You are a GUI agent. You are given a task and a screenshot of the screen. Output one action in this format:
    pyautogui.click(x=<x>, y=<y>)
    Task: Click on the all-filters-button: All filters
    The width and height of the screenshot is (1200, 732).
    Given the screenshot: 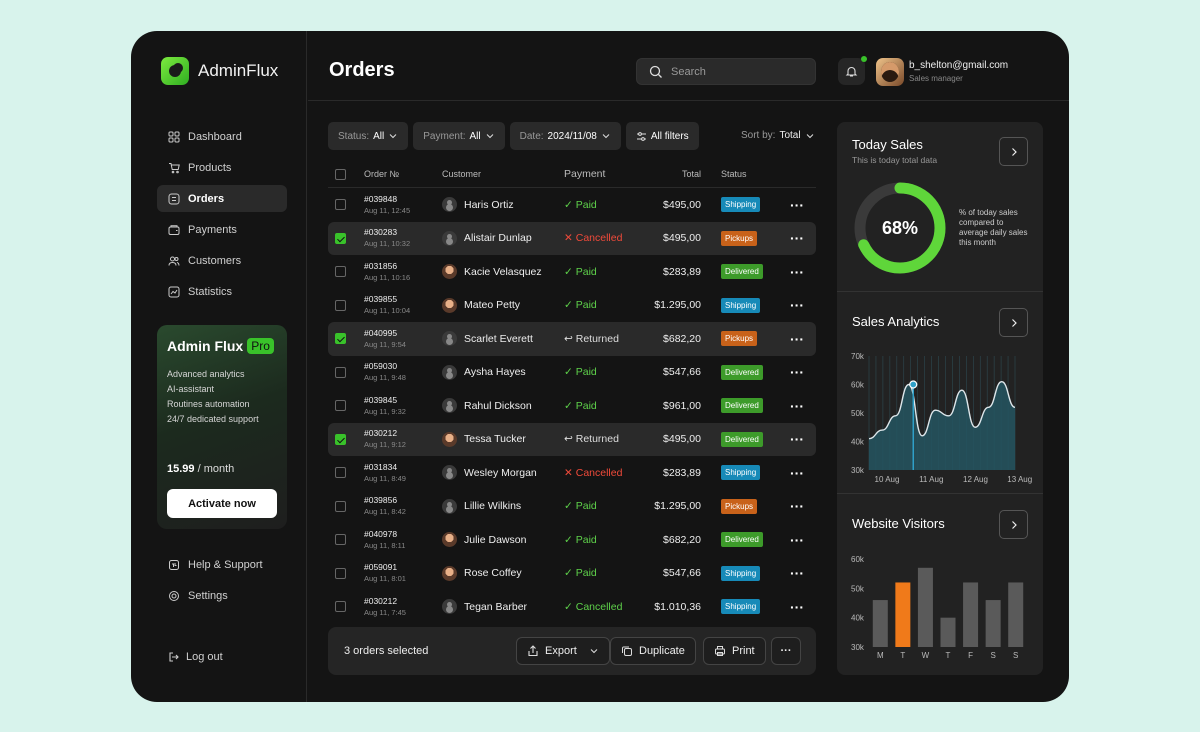 What is the action you would take?
    pyautogui.click(x=662, y=136)
    